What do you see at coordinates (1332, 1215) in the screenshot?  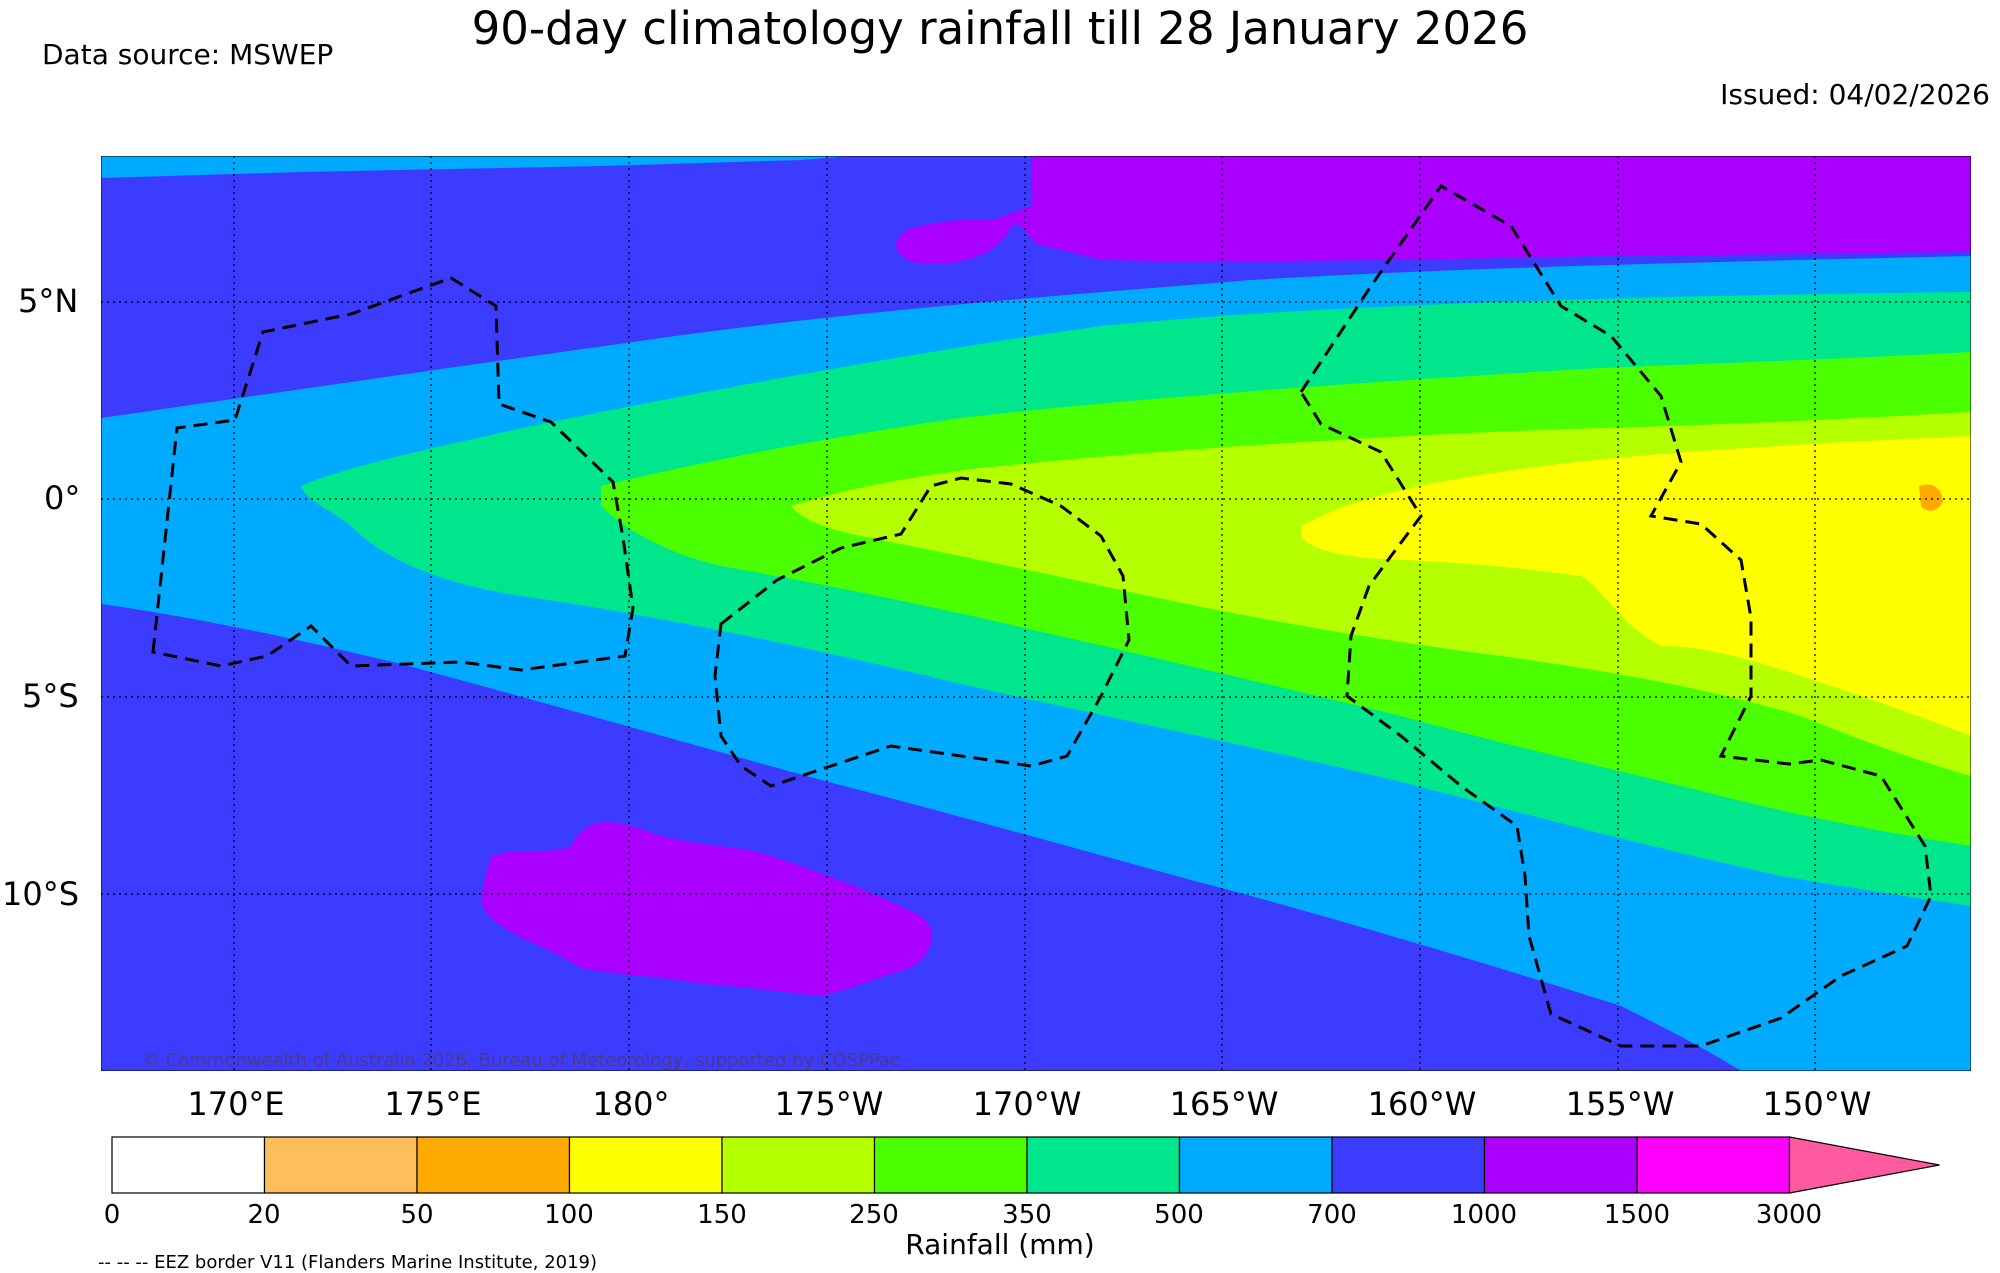 I see `colorbar-tick-label: 700` at bounding box center [1332, 1215].